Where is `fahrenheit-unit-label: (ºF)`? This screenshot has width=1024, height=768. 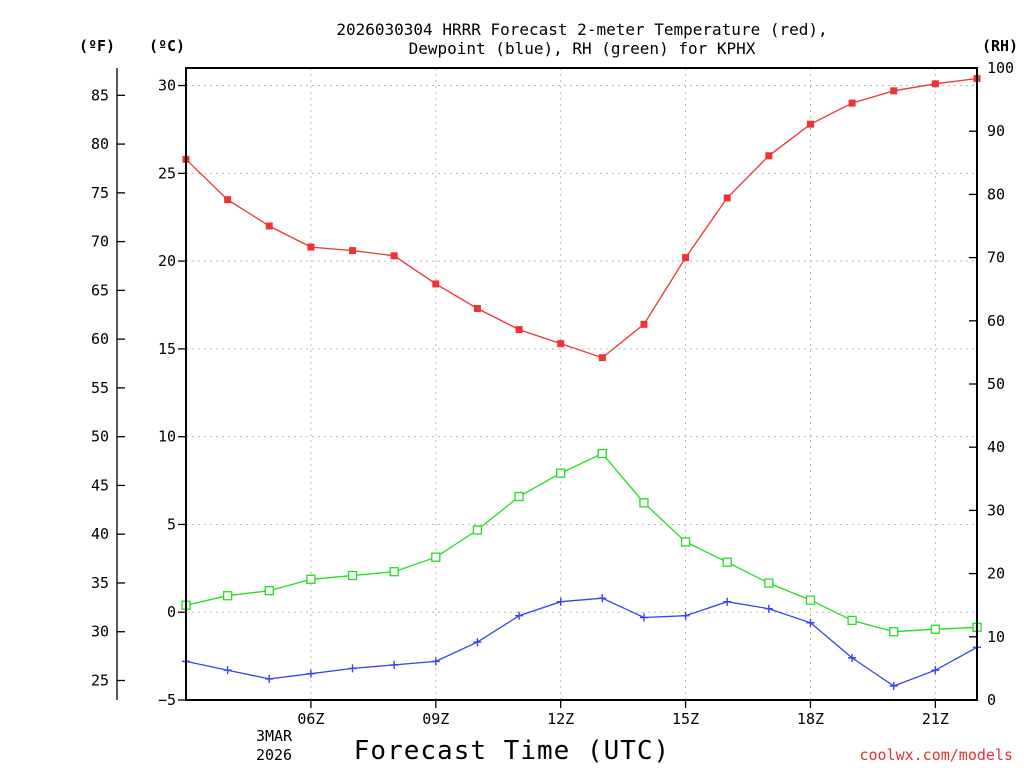 fahrenheit-unit-label: (ºF) is located at coordinates (97, 46).